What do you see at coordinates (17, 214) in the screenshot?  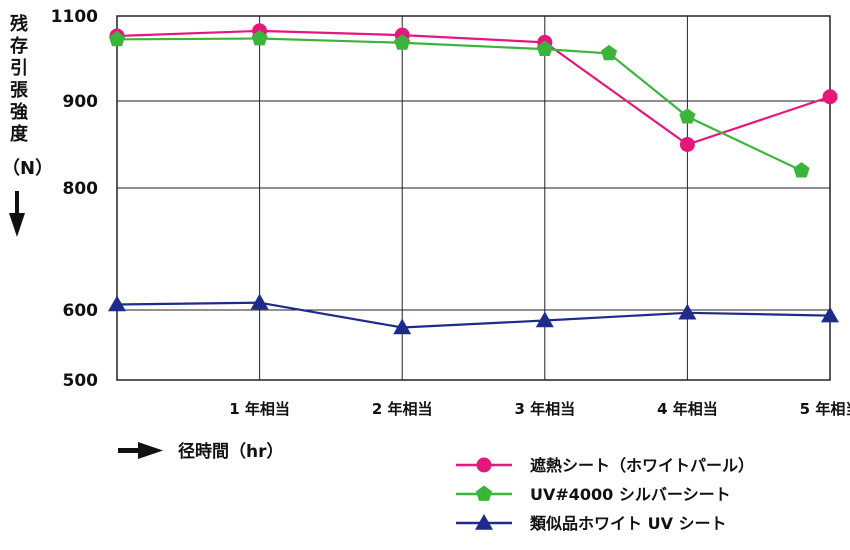 I see `y-axis-arrow-icon` at bounding box center [17, 214].